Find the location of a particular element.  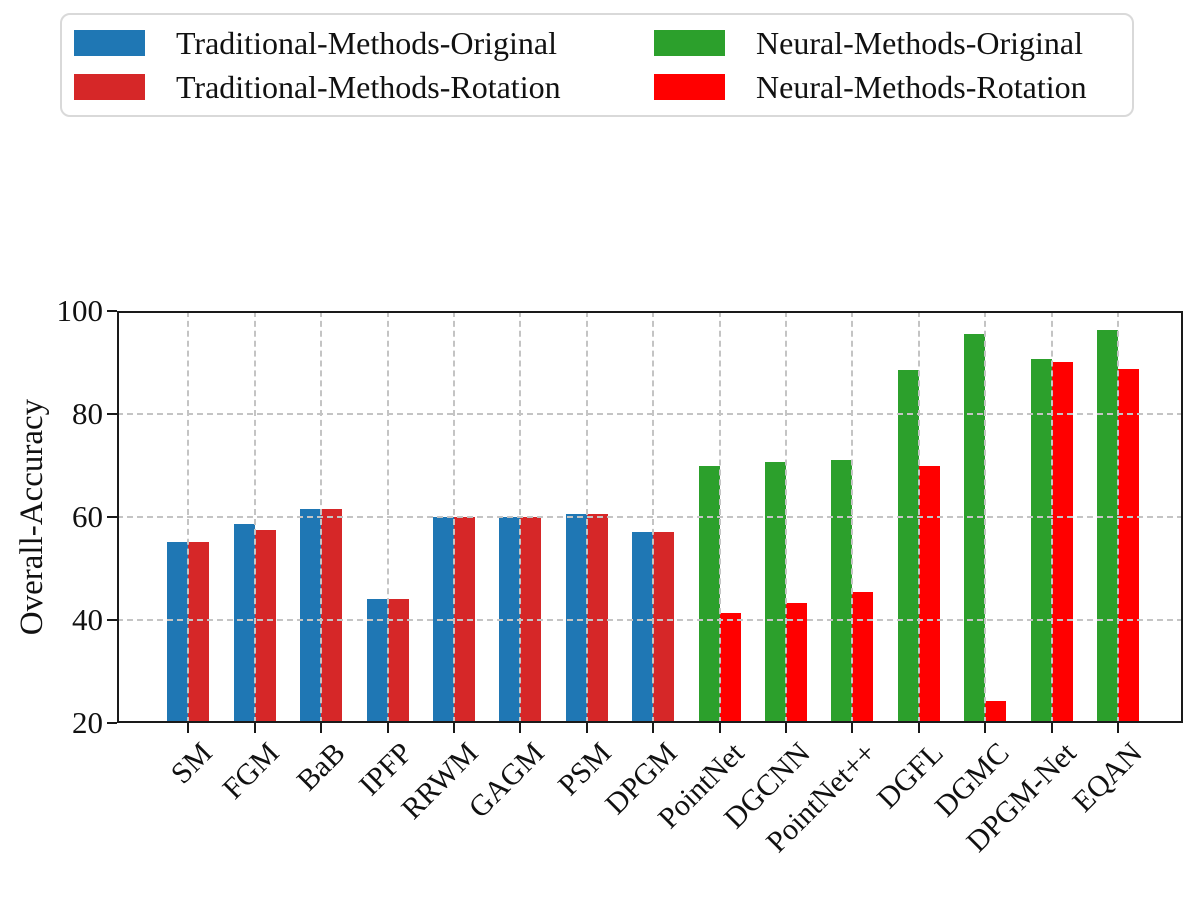

x-tick-mark-SM is located at coordinates (188, 728).